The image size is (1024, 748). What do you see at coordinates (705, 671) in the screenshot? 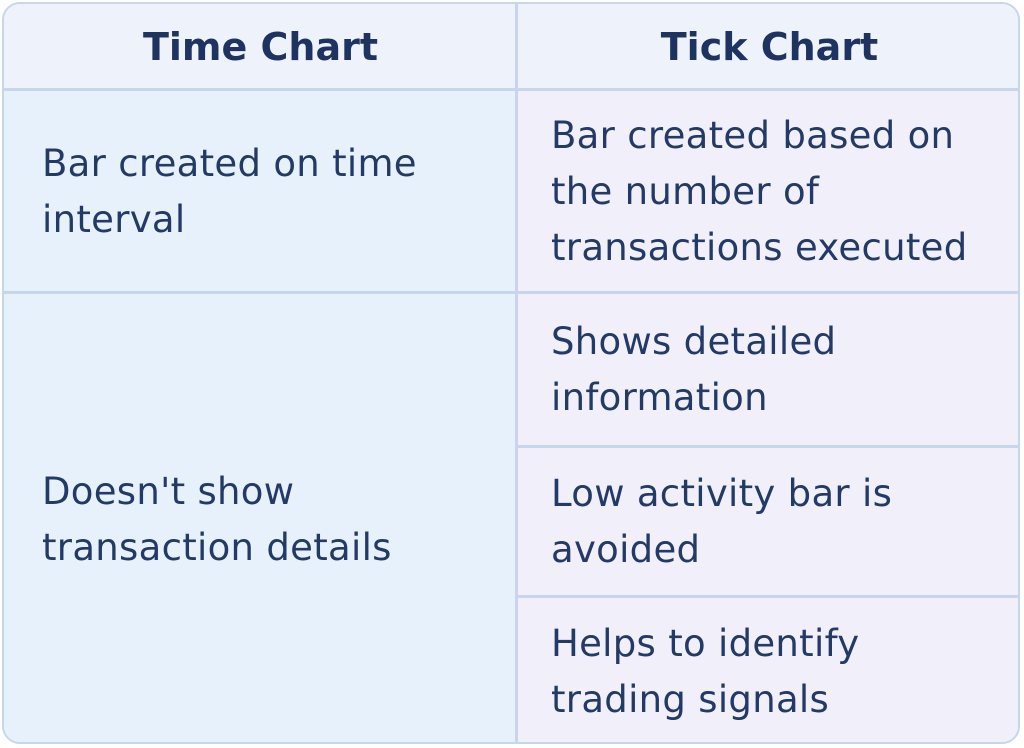
I see `row2c-tick-chart-text: Helps to identify trading signals` at bounding box center [705, 671].